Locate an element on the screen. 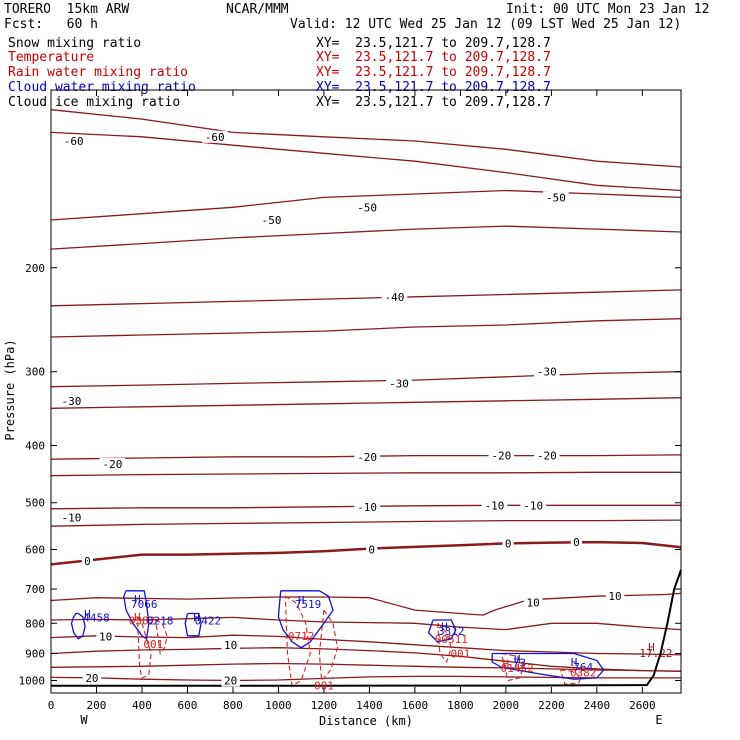 Image resolution: width=740 pixels, height=740 pixels. y-tick-label: 500 is located at coordinates (35, 503).